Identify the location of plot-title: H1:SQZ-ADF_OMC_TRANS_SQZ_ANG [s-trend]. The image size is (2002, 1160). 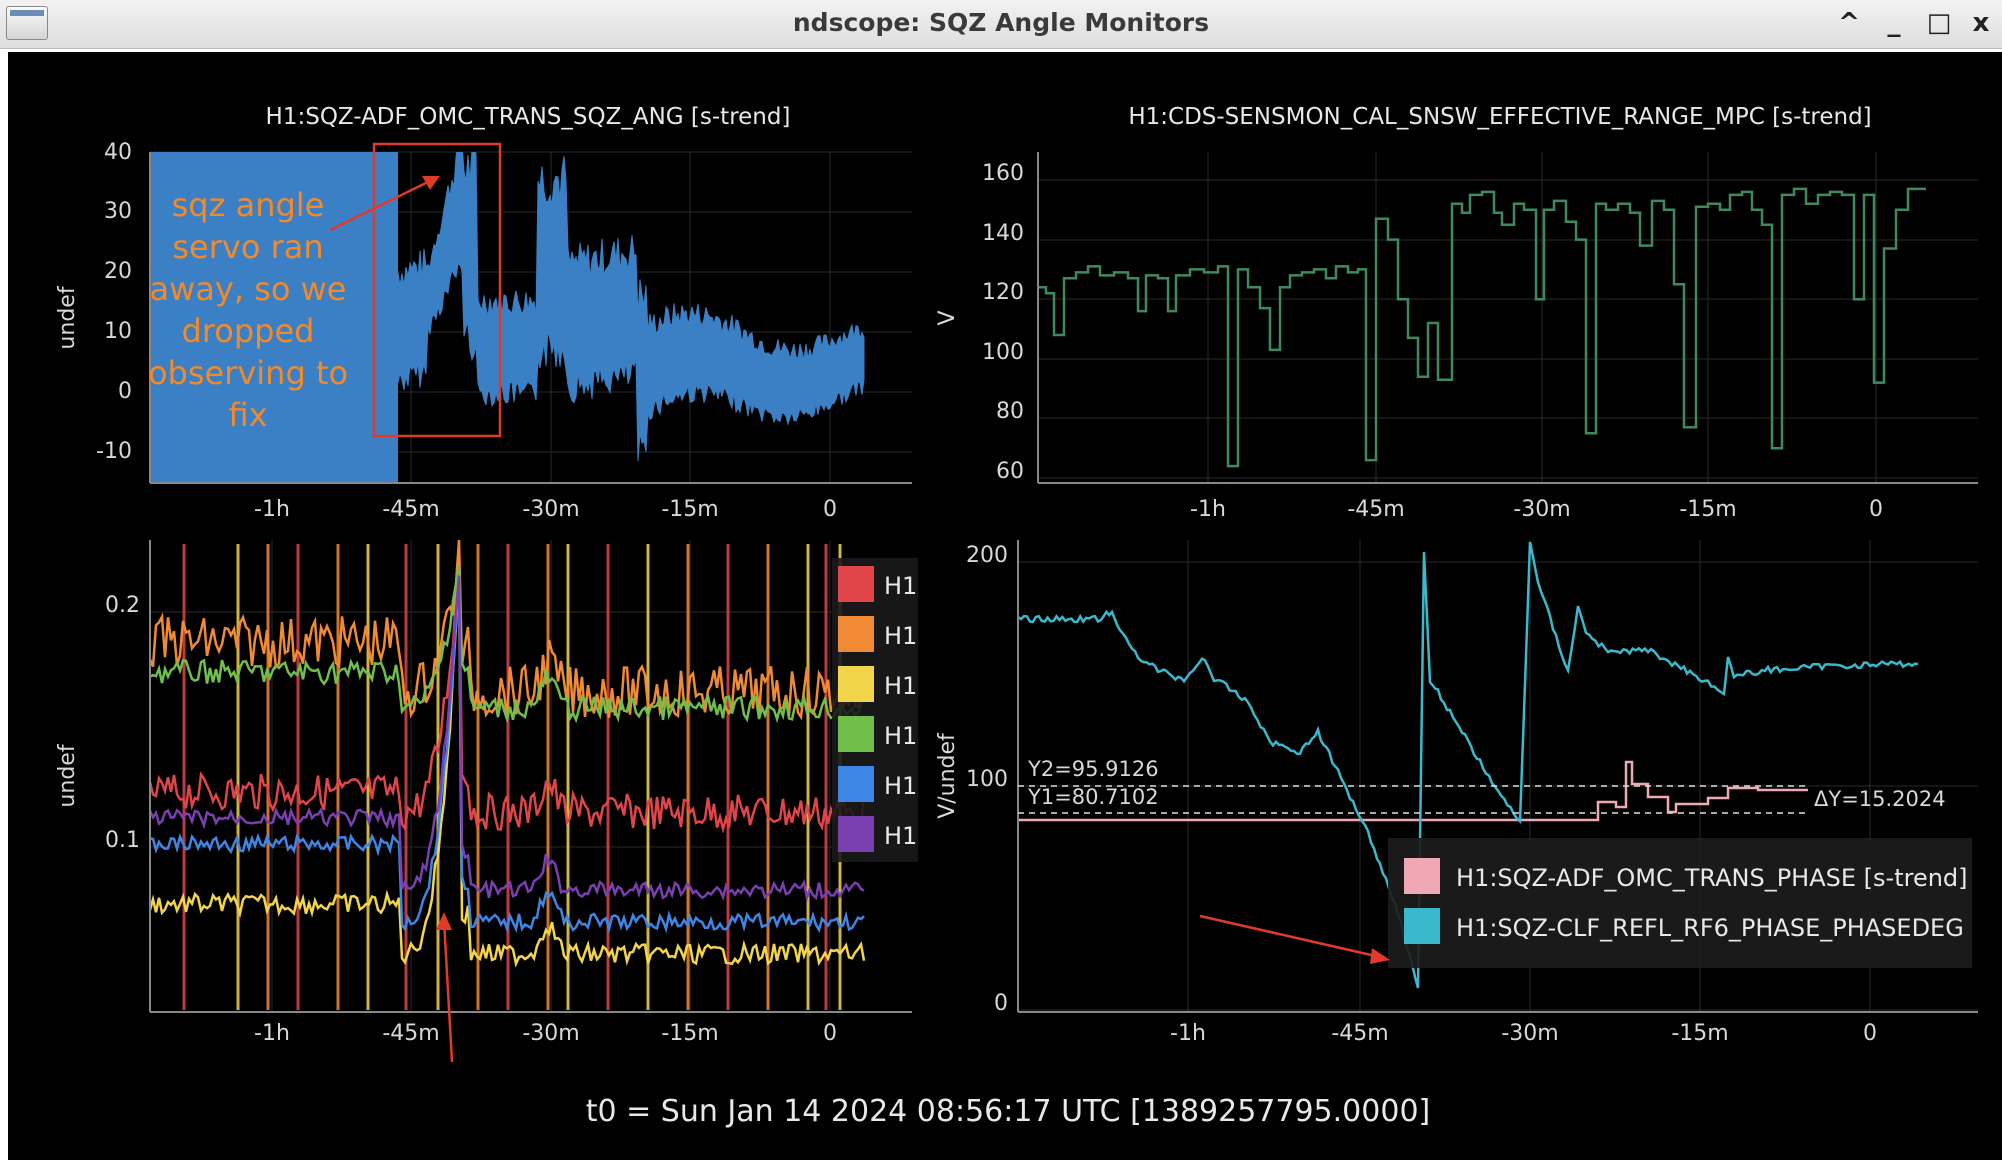
(528, 117).